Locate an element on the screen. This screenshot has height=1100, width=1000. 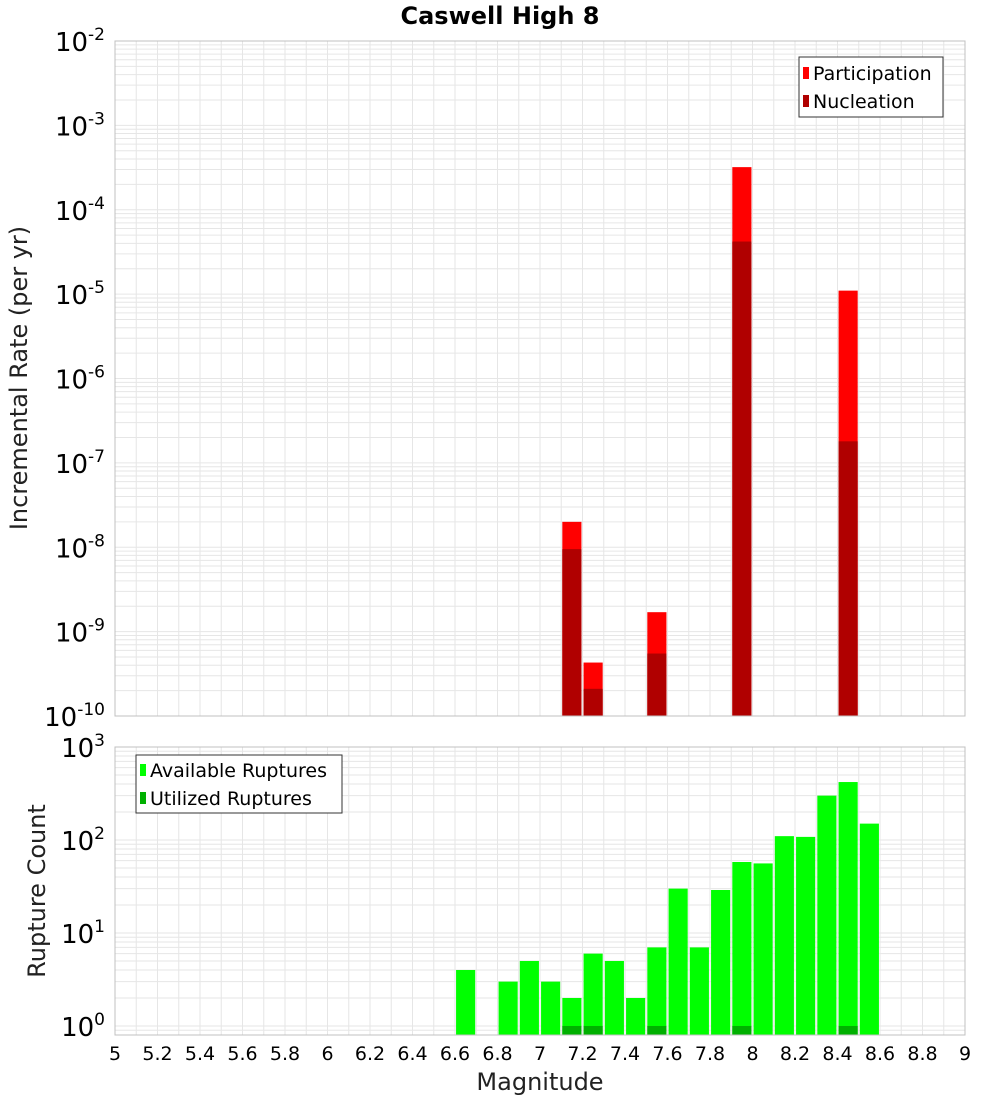
legend-available-label: Available Ruptures is located at coordinates (238, 771).